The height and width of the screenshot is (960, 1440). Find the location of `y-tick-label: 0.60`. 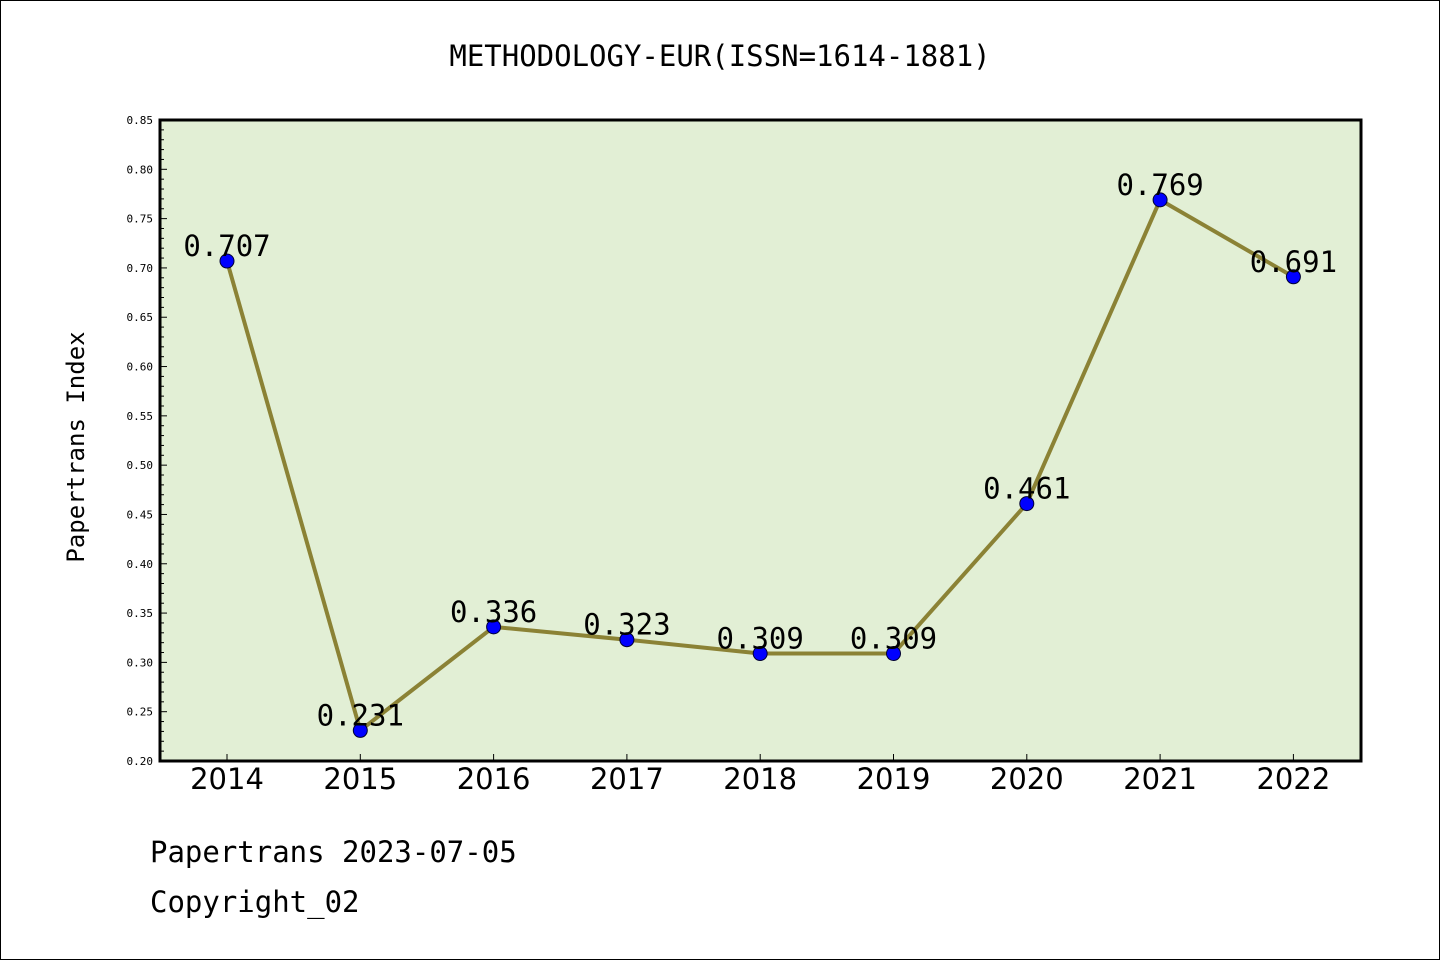

y-tick-label: 0.60 is located at coordinates (140, 367).